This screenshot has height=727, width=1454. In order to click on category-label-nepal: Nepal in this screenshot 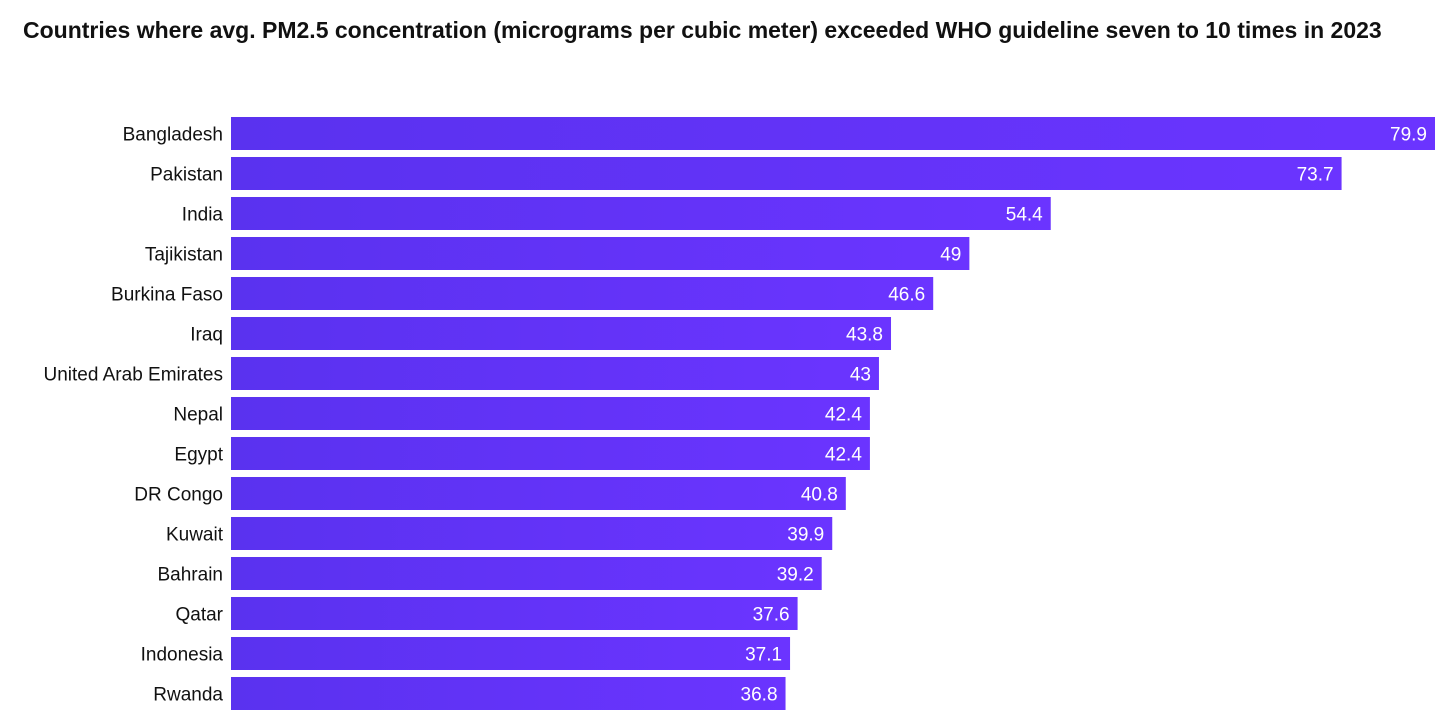, I will do `click(198, 415)`.